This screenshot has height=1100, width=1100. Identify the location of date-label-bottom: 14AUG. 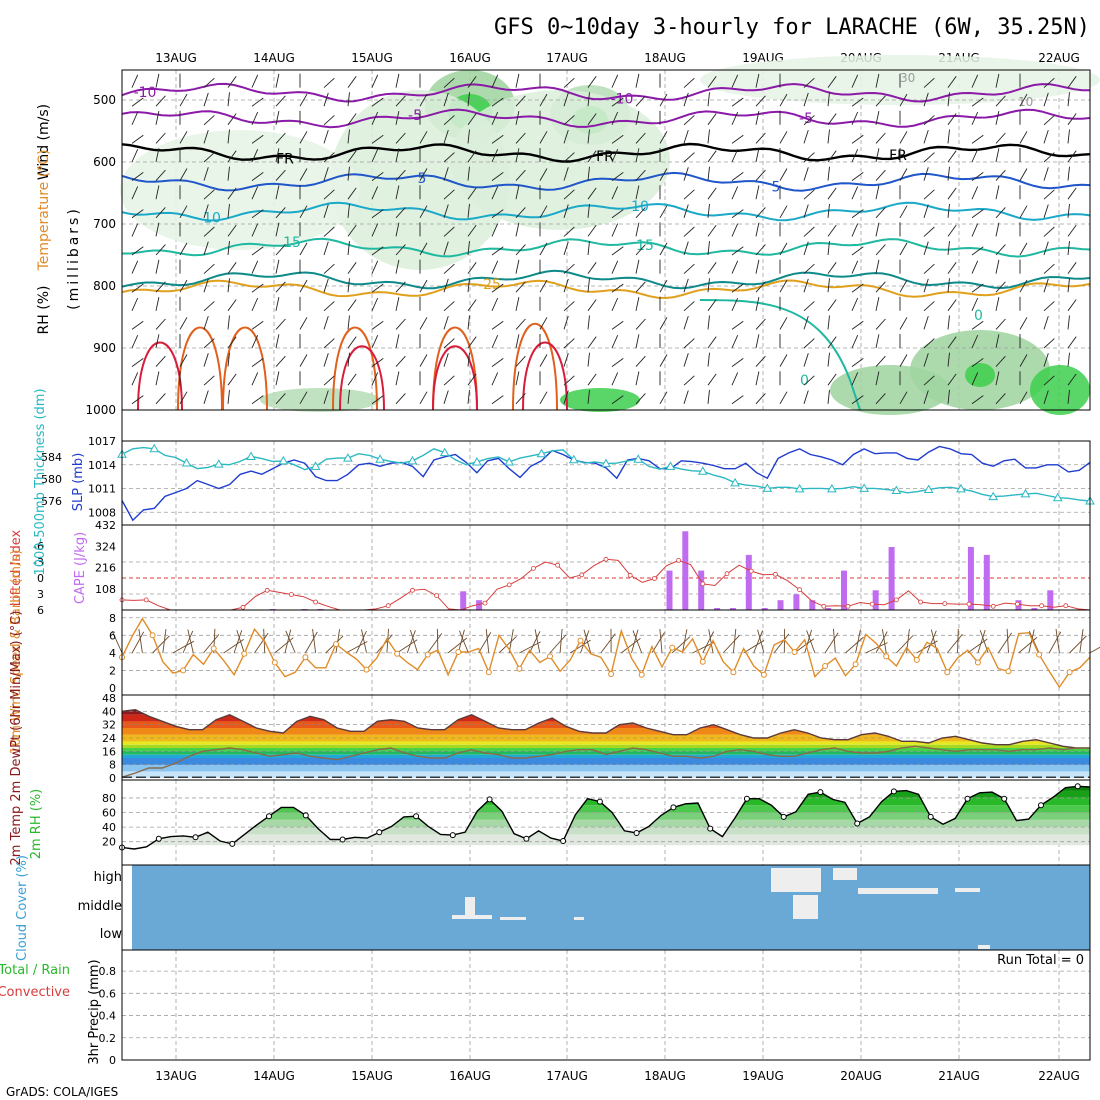
(274, 1076).